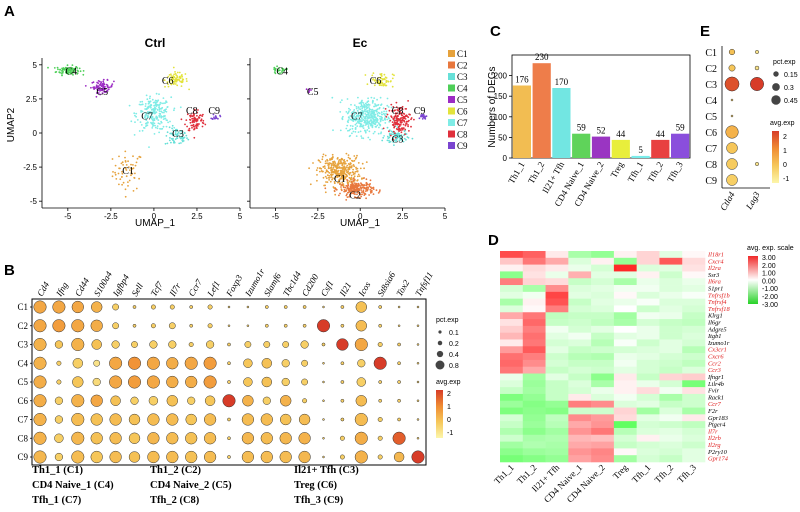 The height and width of the screenshot is (512, 800). Describe the element at coordinates (675, 172) in the screenshot. I see `bar-category-label: Tfh_3` at that location.